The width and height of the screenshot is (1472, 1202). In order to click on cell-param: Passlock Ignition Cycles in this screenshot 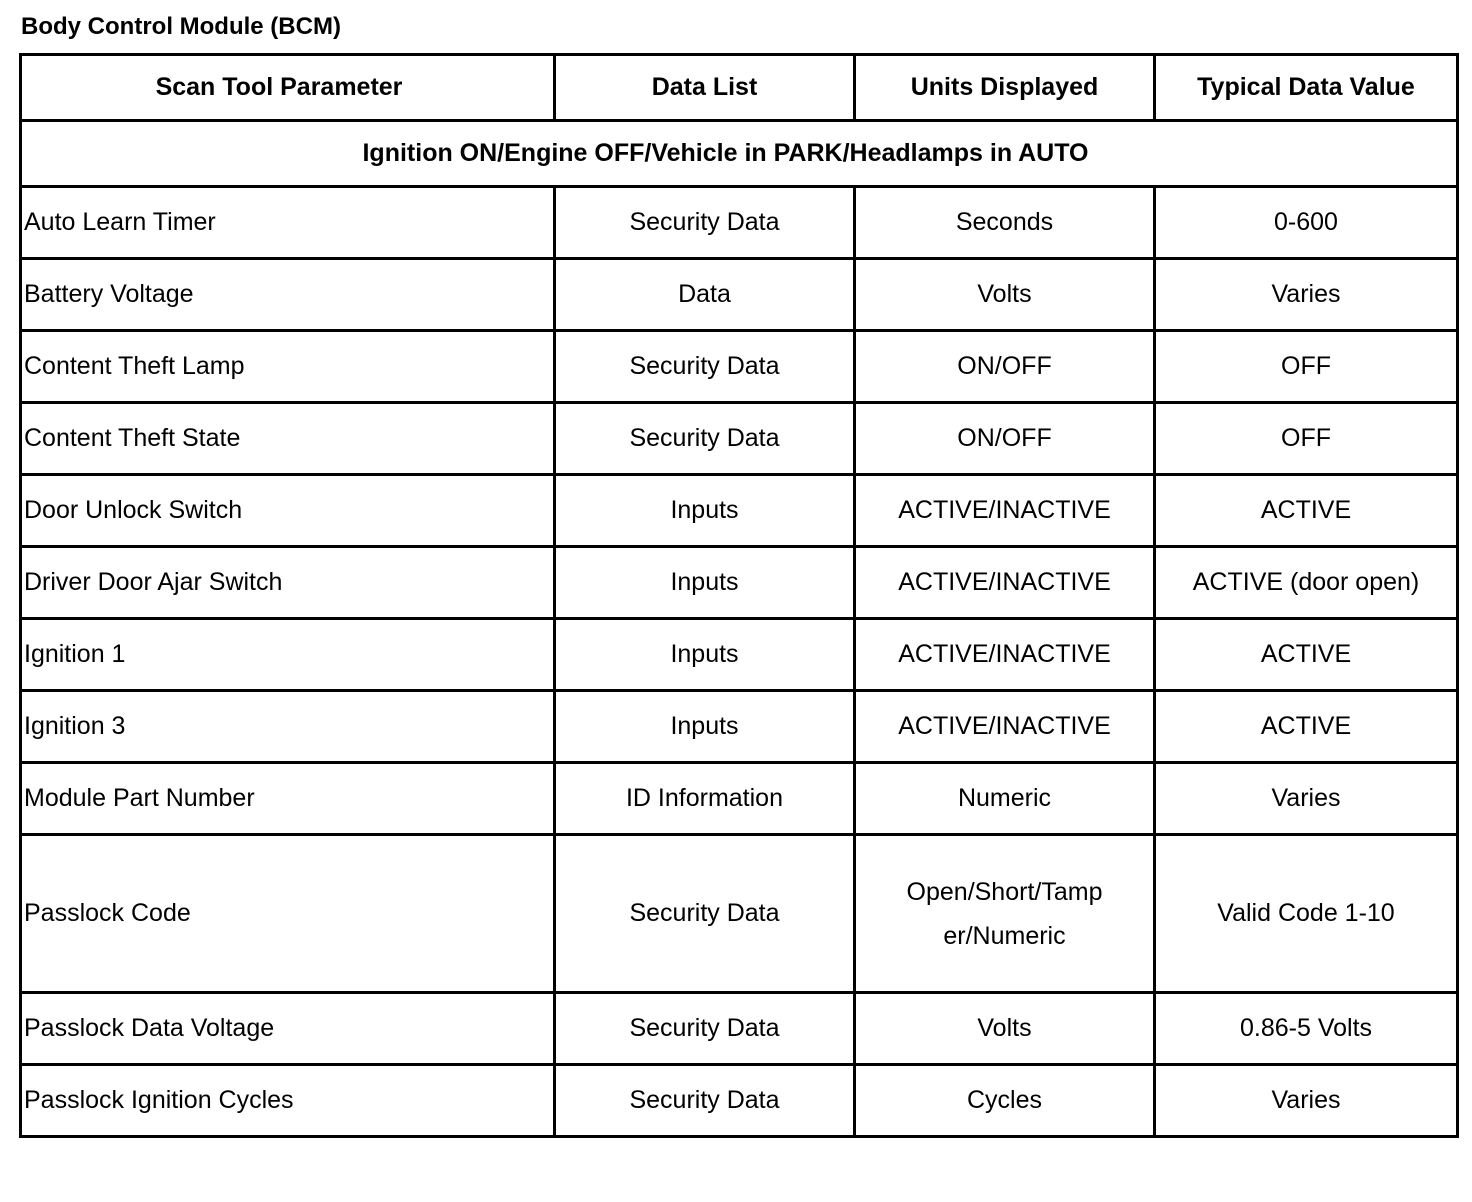, I will do `click(287, 1100)`.